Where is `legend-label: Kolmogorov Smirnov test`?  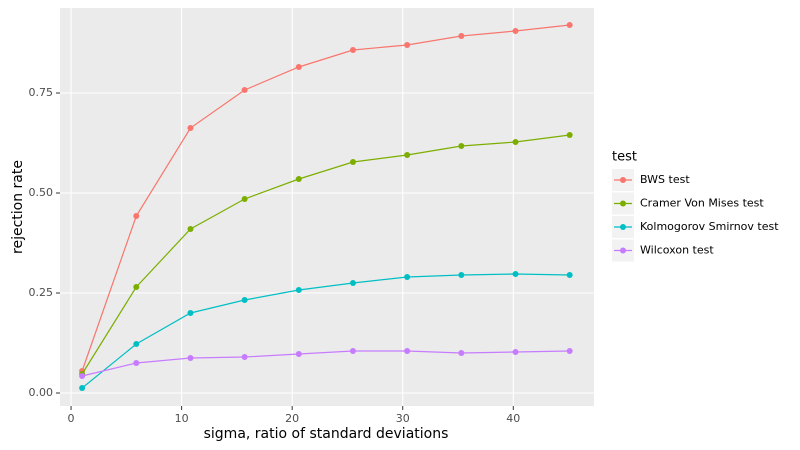 legend-label: Kolmogorov Smirnov test is located at coordinates (709, 226).